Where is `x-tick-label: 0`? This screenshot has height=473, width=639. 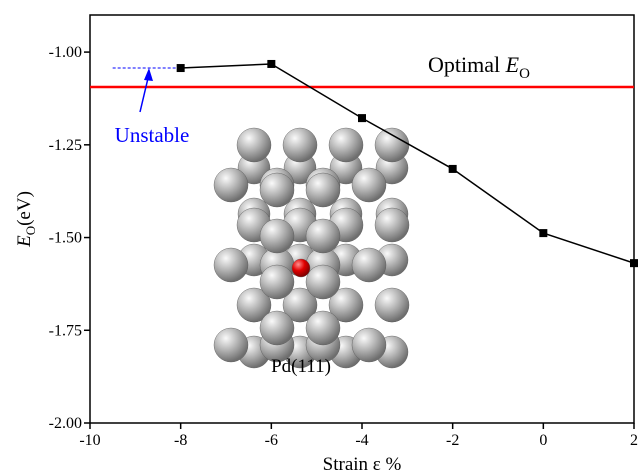
x-tick-label: 0 is located at coordinates (543, 440).